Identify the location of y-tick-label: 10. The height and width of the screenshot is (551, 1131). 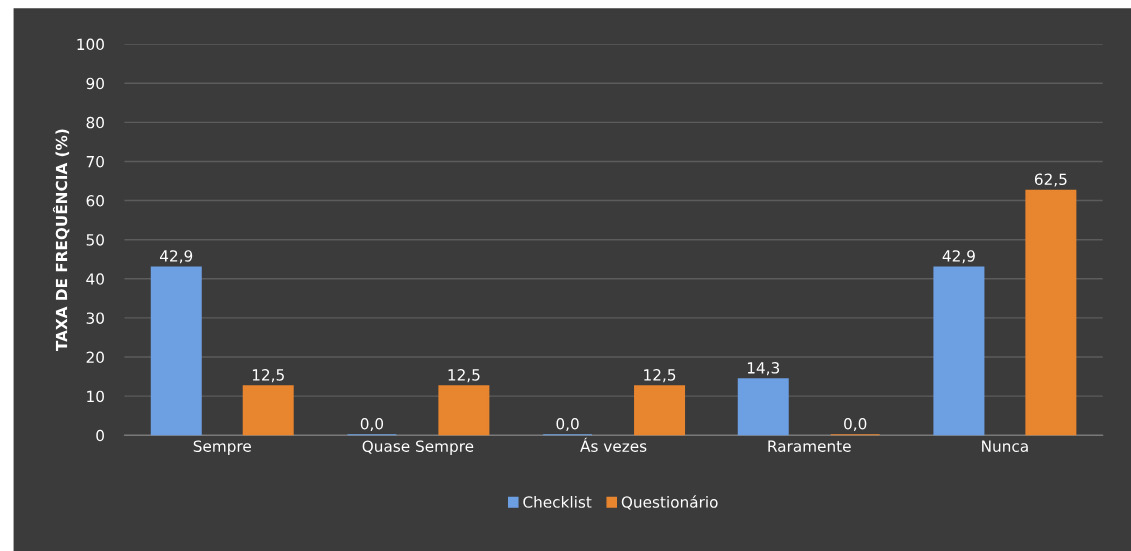
(95, 396).